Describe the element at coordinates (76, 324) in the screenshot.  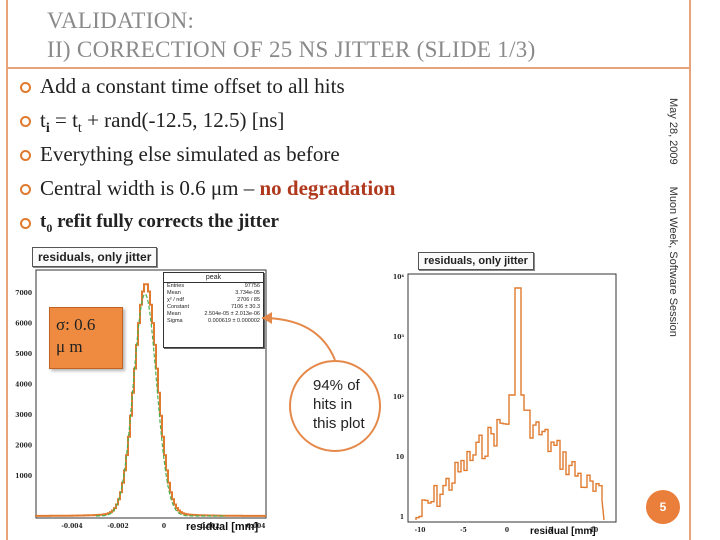
I see `sigma-note-line-1: σ: 0.6` at that location.